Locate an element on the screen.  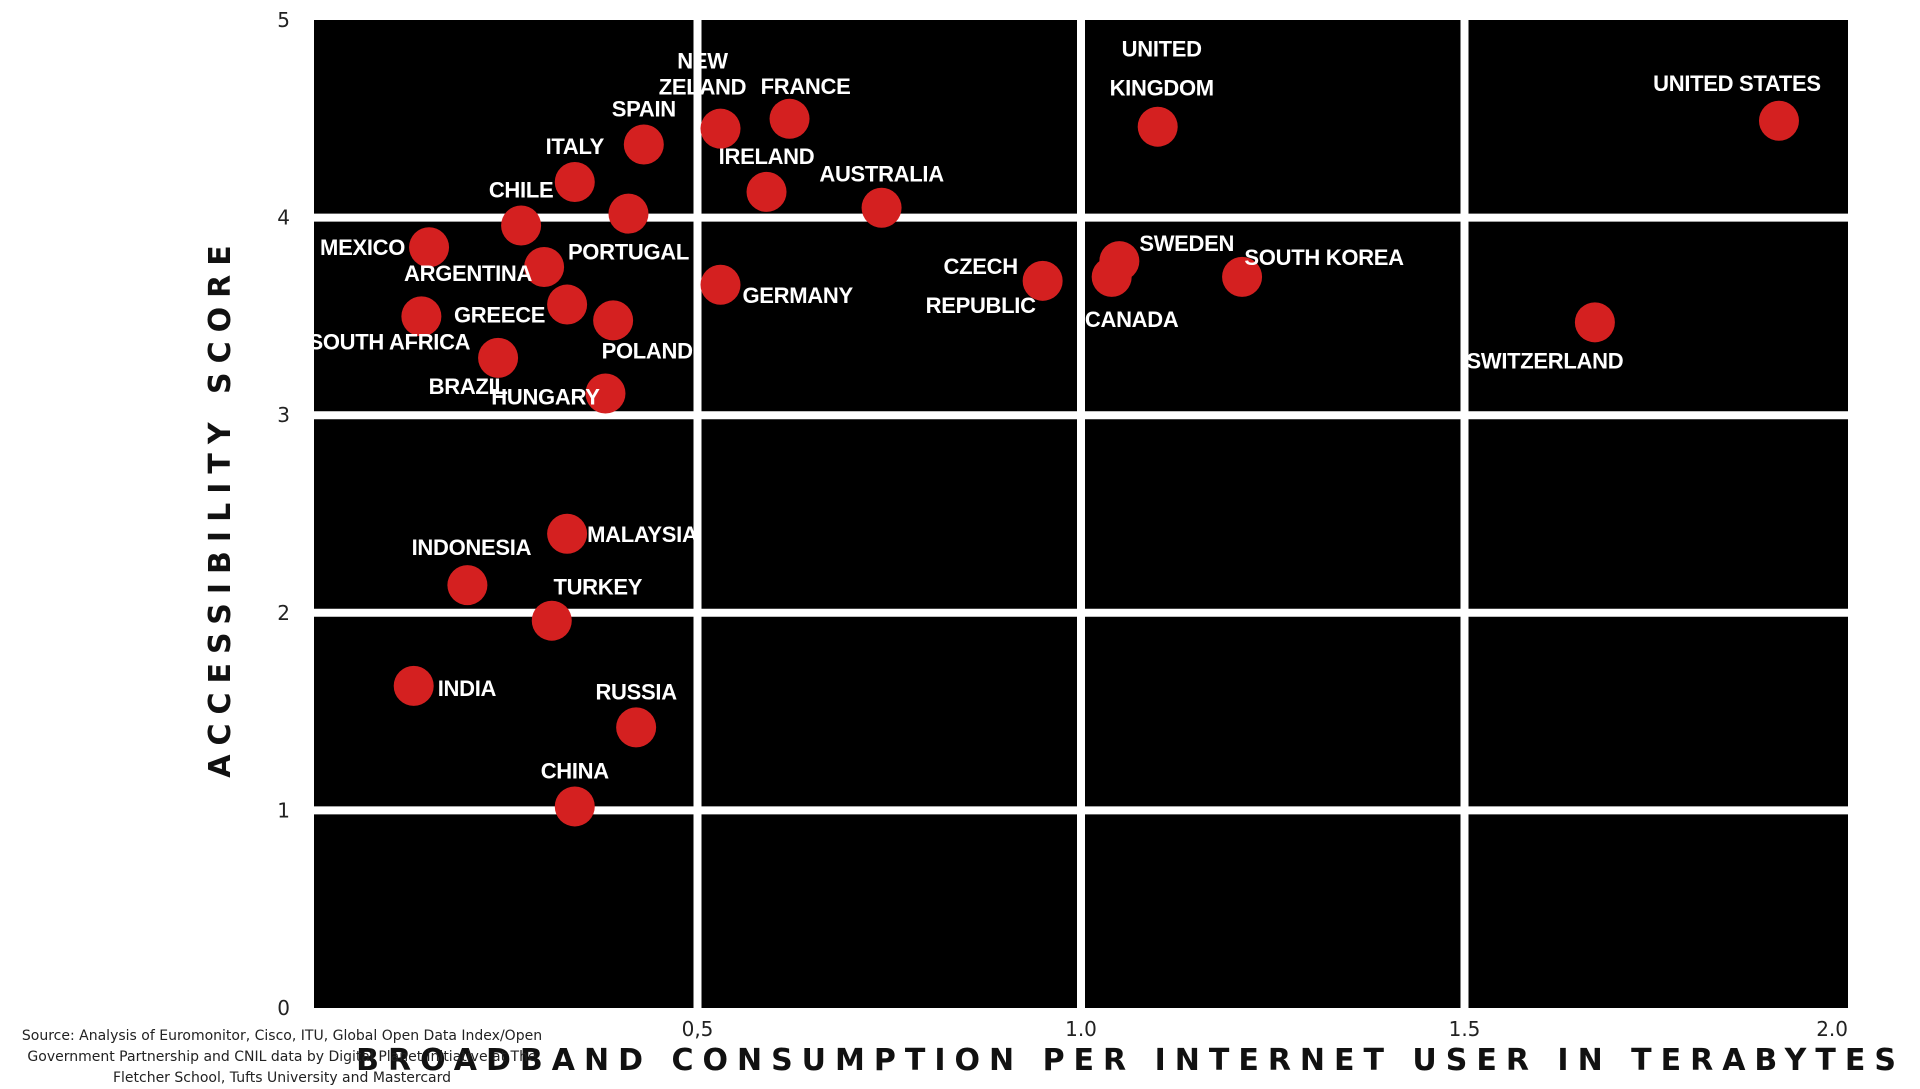
point-label: ZELAND is located at coordinates (702, 87).